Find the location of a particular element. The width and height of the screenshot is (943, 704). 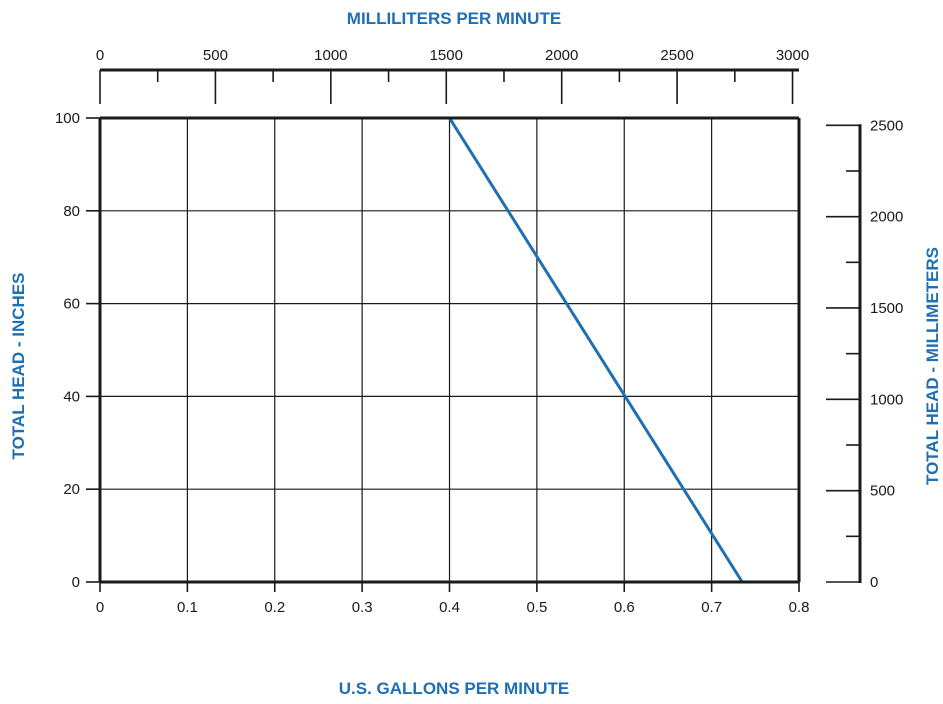

x-axis-title: U.S. GALLONS PER MINUTE is located at coordinates (454, 688).